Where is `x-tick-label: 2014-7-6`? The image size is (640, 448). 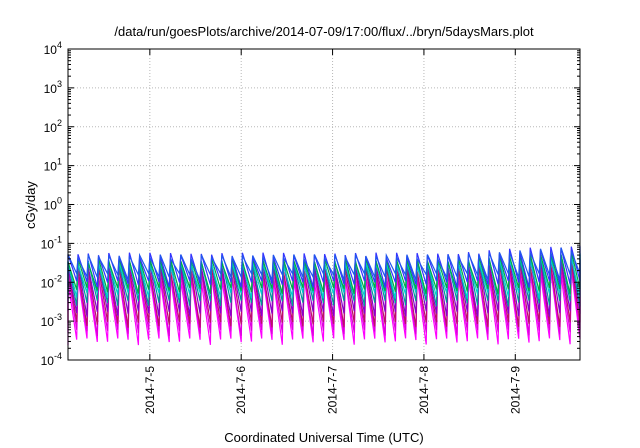
x-tick-label: 2014-7-6 is located at coordinates (241, 390).